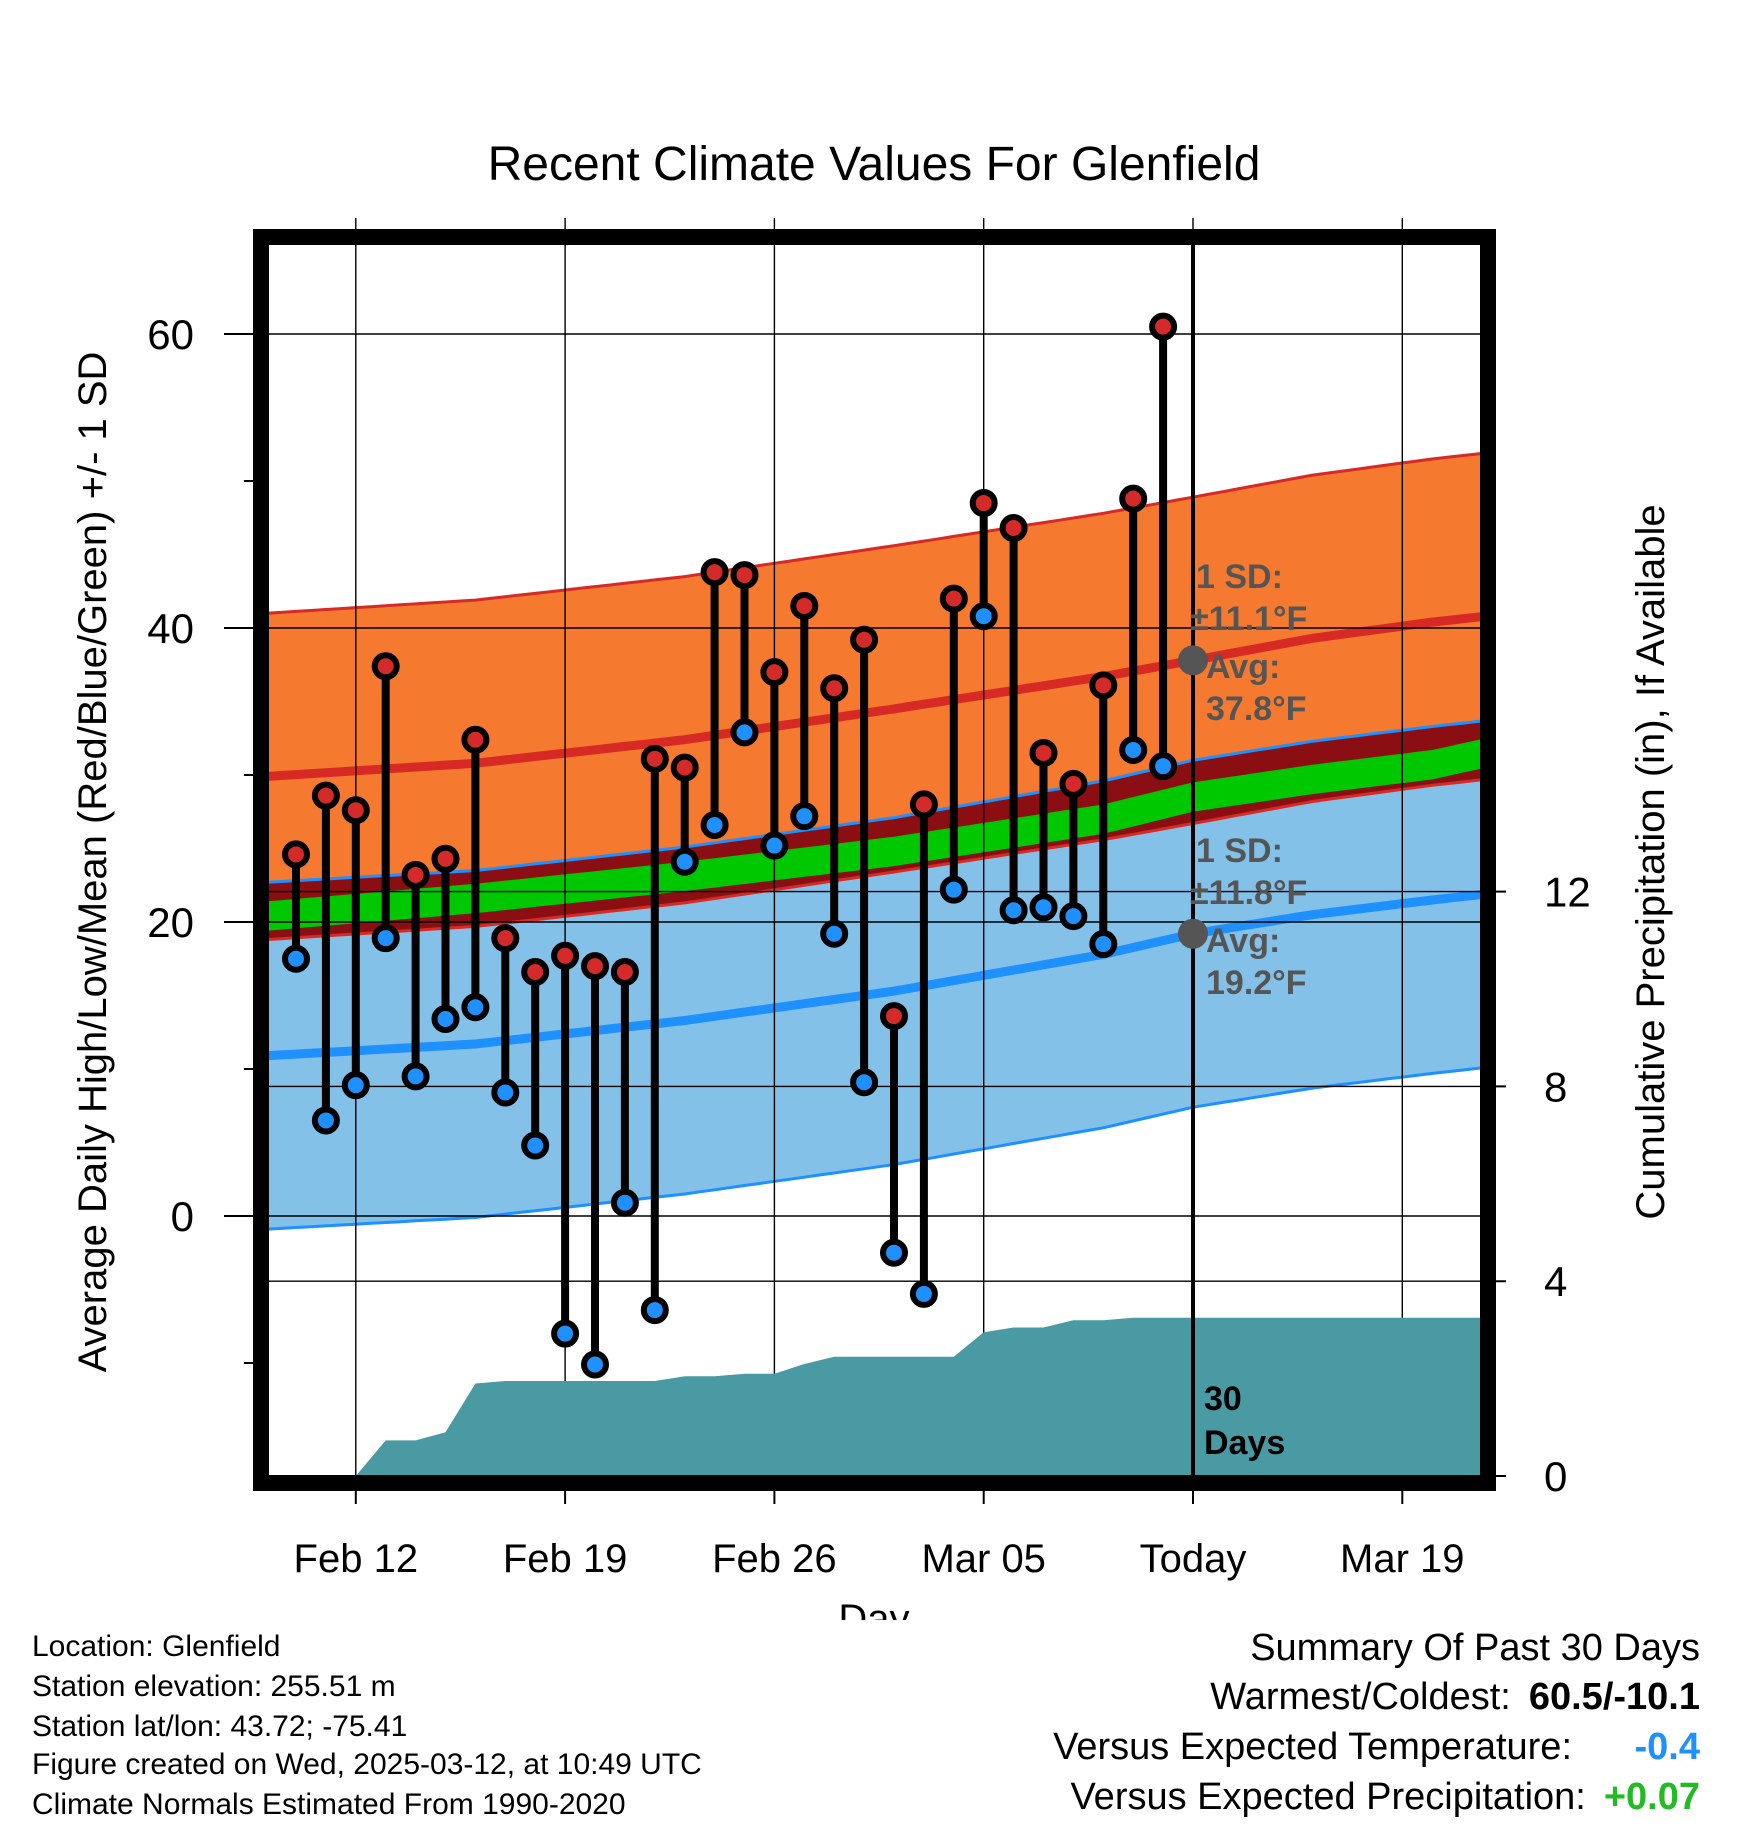 The image size is (1748, 1828). Describe the element at coordinates (1223, 1399) in the screenshot. I see `today-days-count: 30` at that location.